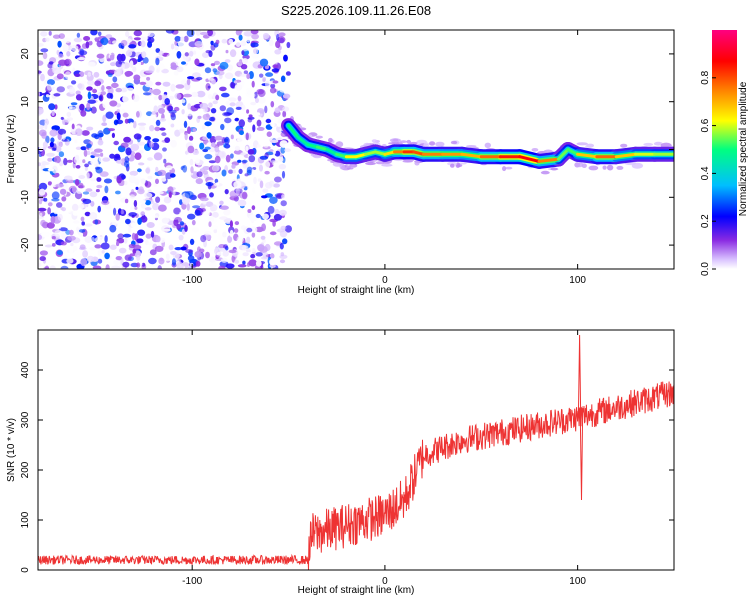 The image size is (750, 605). Describe the element at coordinates (705, 173) in the screenshot. I see `colorbar-tick-label: 0.4` at that location.